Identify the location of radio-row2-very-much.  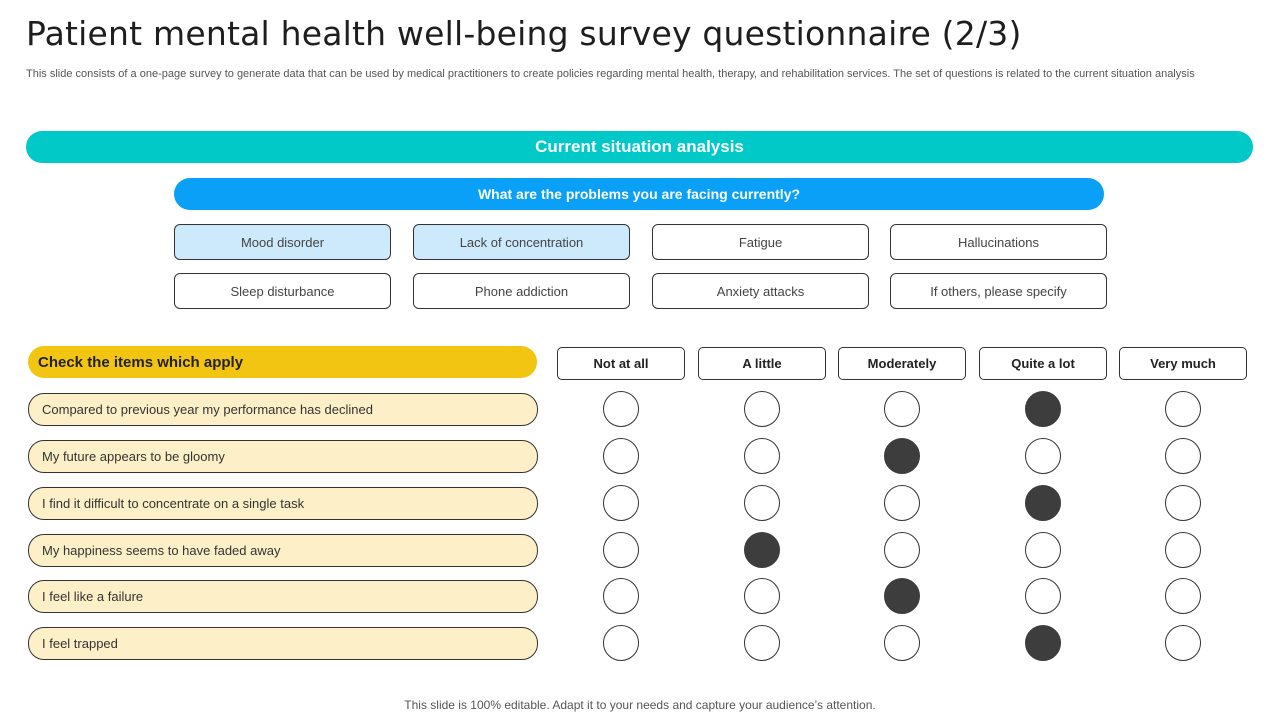
(1183, 456).